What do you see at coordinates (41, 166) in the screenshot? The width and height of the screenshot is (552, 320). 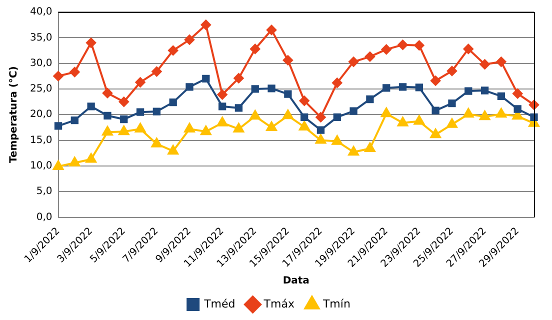 I see `y-tick-label: 10,0` at bounding box center [41, 166].